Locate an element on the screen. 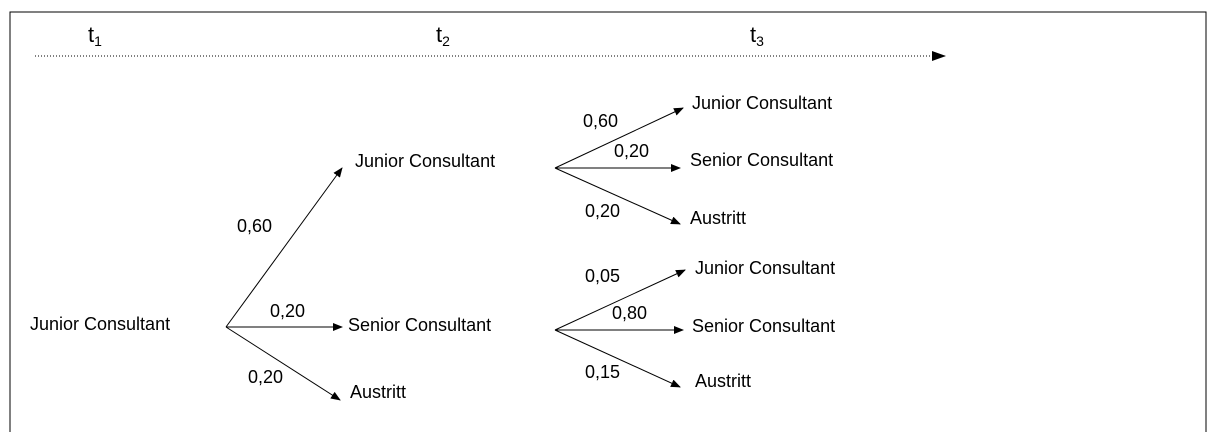 This screenshot has width=1209, height=432. time-label: t1 is located at coordinates (95, 35).